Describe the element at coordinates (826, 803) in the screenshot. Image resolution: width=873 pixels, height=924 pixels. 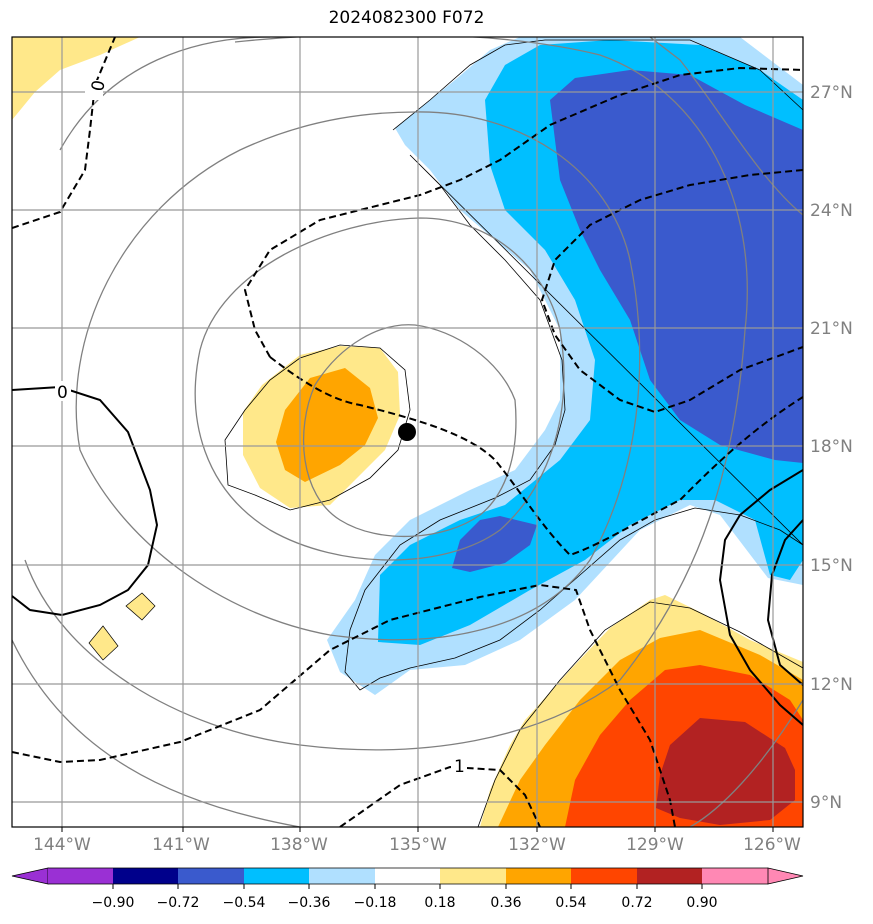
I see `lat-label-9n: 9°N` at that location.